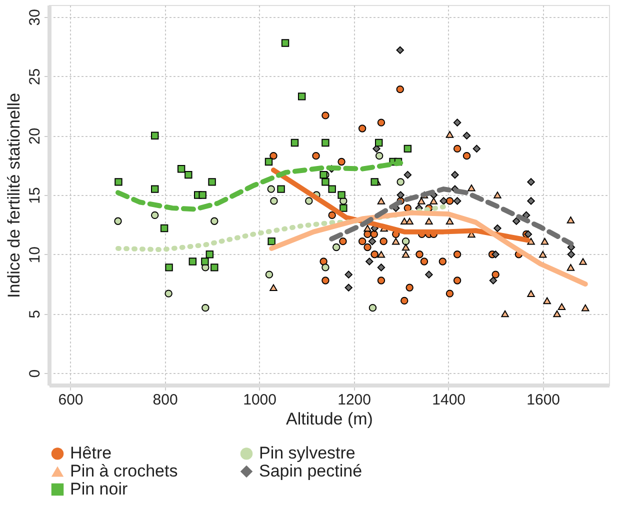  Describe the element at coordinates (124, 471) in the screenshot. I see `legend-label: Pin à crochets` at that location.